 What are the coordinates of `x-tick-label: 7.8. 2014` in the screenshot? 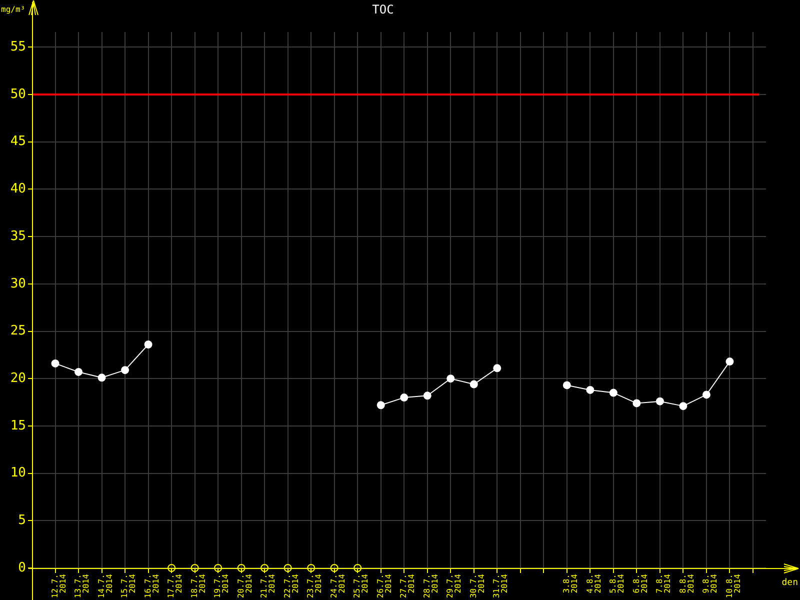 It's located at (663, 584).